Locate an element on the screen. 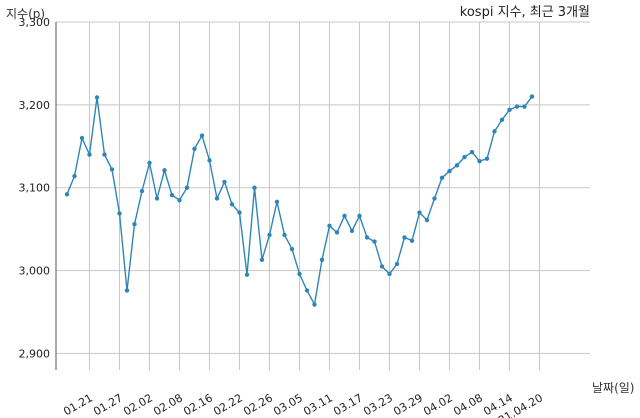 This screenshot has height=418, width=640. x-tick-label: 03.17 is located at coordinates (348, 404).